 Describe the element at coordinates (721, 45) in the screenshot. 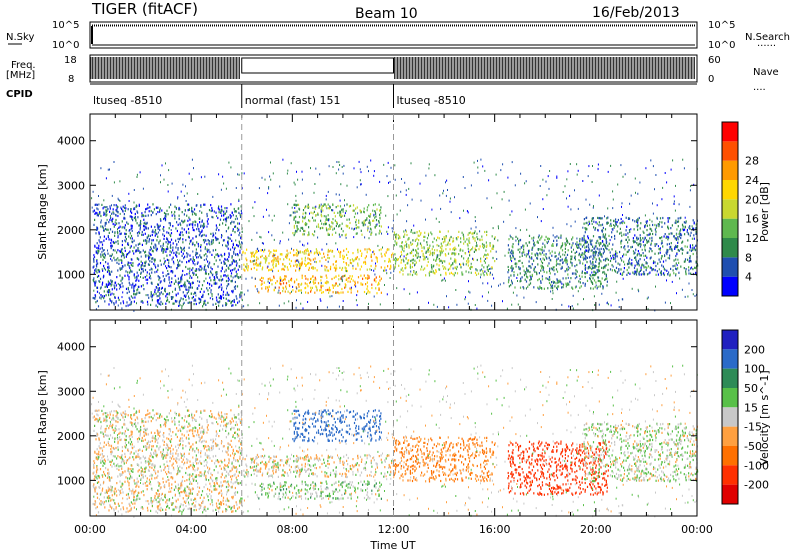

I see `nsearch-tick-bottom: 10^0` at that location.